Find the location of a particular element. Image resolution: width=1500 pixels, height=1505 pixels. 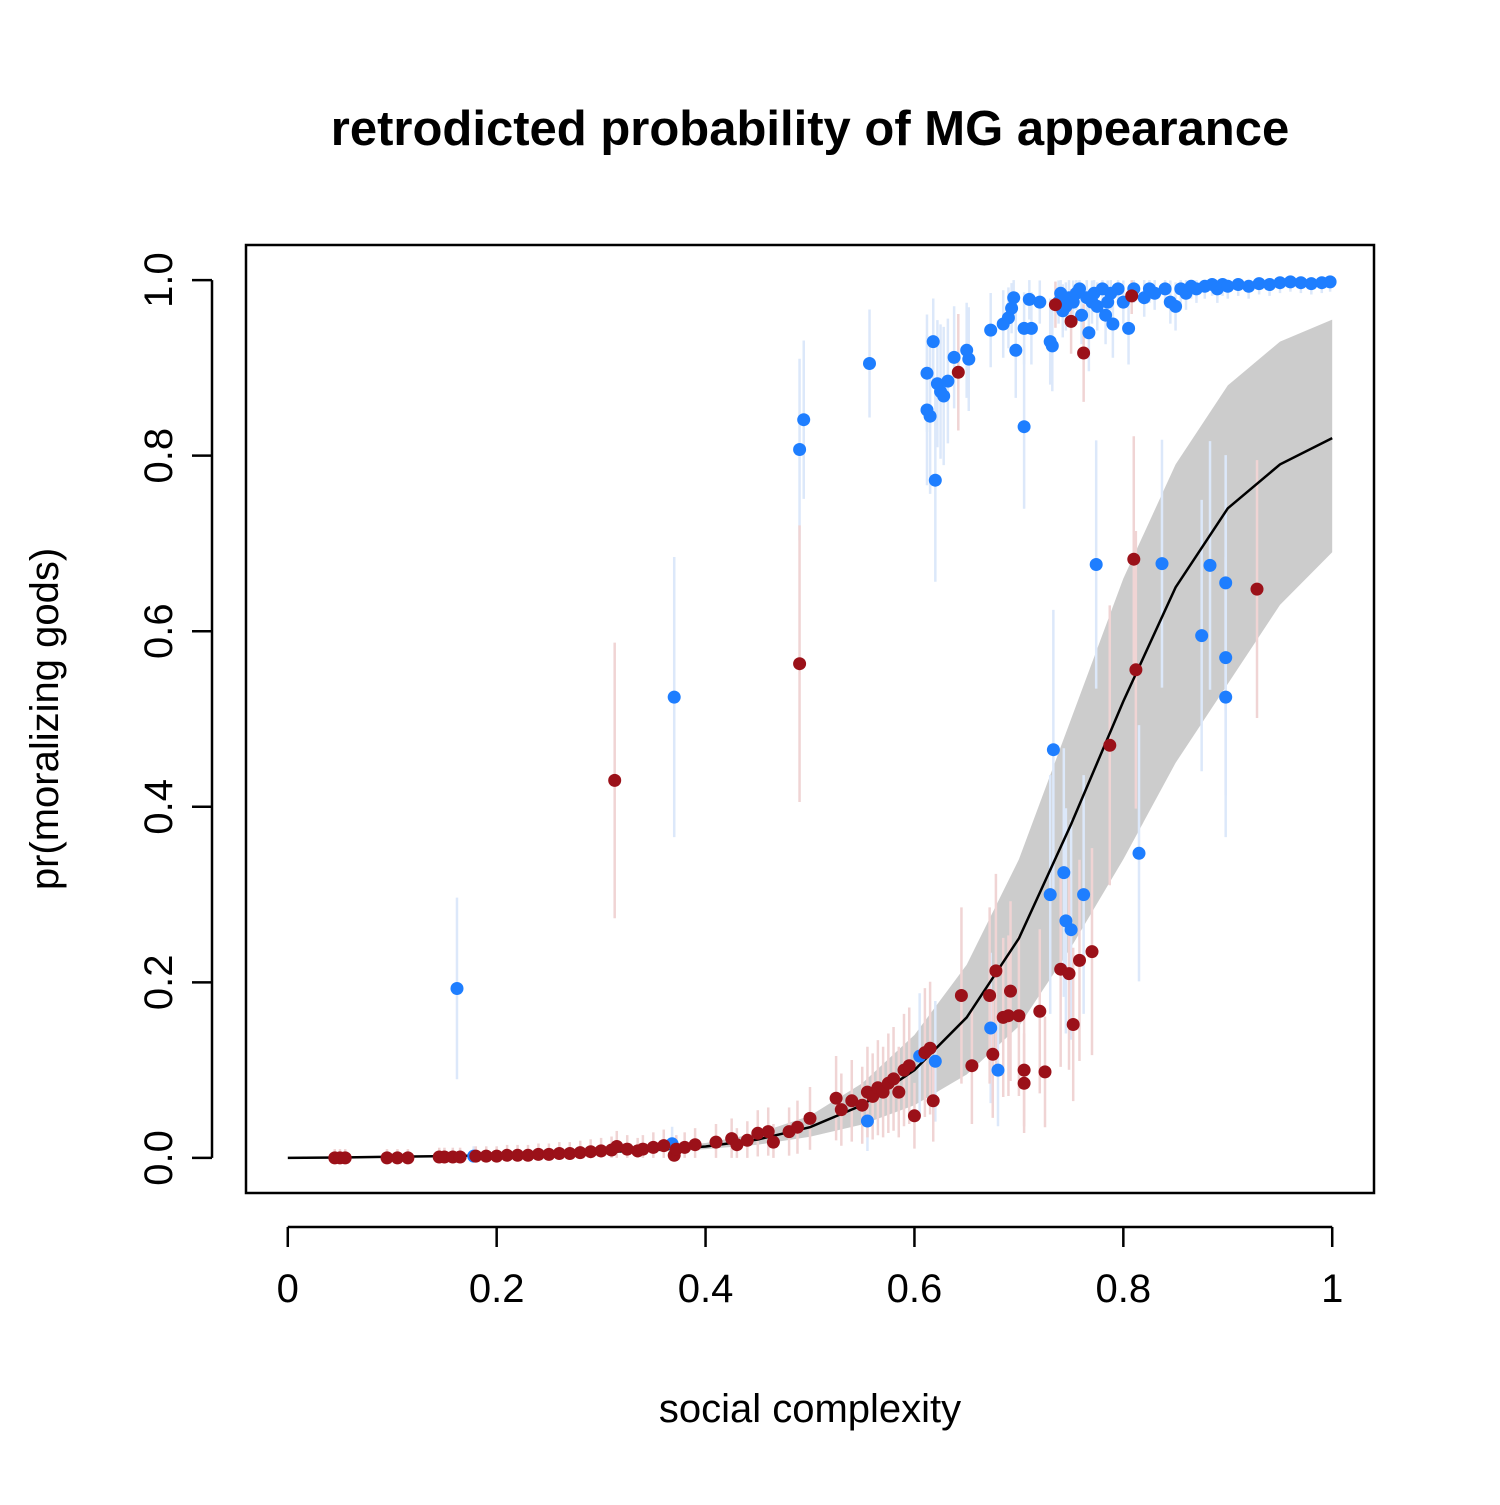

x-tick-label: 1 is located at coordinates (1332, 1289).